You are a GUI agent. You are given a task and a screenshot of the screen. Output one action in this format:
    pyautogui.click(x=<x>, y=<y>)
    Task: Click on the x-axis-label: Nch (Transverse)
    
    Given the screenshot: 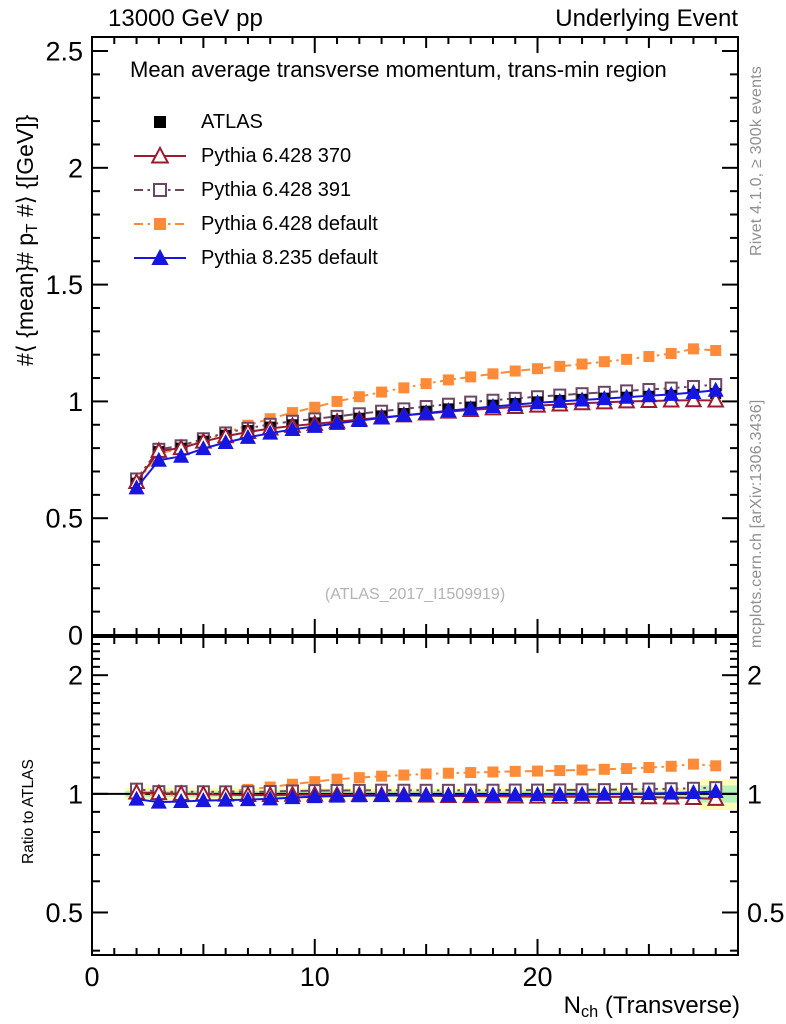 What is the action you would take?
    pyautogui.click(x=651, y=1007)
    